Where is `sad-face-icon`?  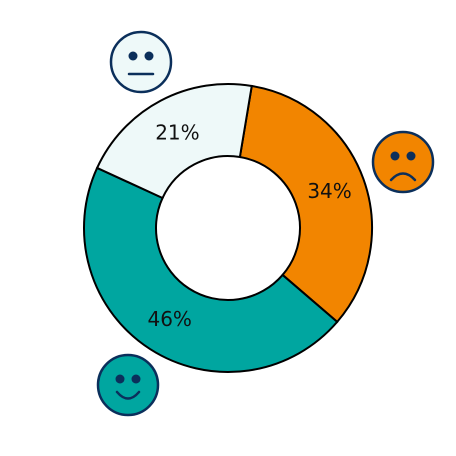 sad-face-icon is located at coordinates (403, 162).